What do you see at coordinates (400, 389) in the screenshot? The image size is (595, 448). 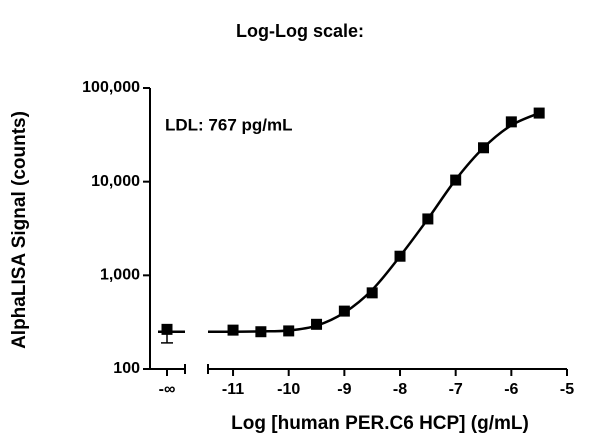 I see `x-tick-label: -8` at bounding box center [400, 389].